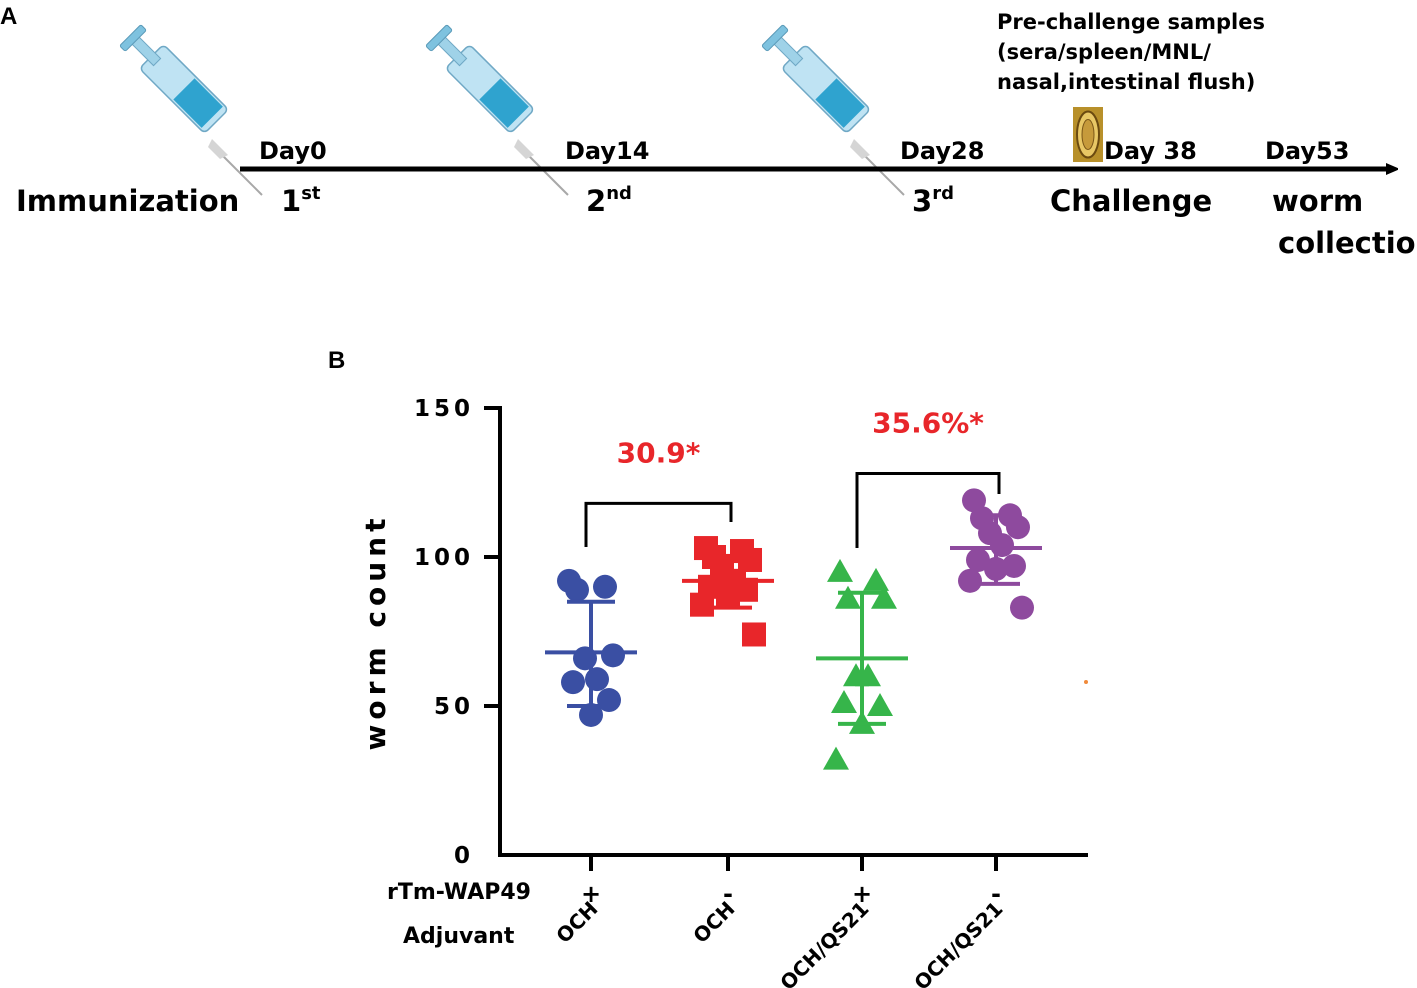  What do you see at coordinates (793, 629) in the screenshot?
I see `data-groups` at bounding box center [793, 629].